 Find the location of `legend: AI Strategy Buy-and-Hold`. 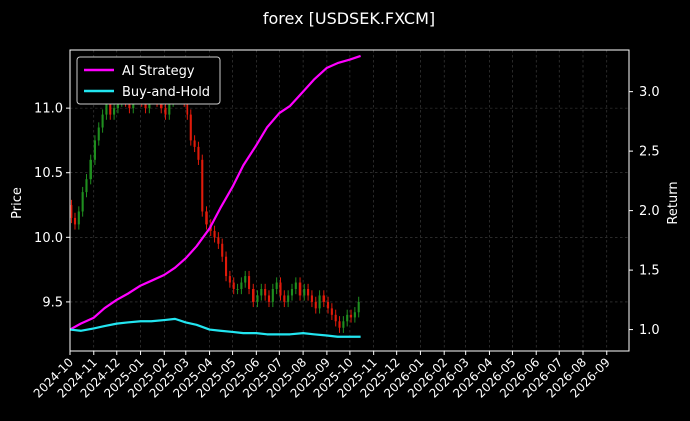

legend: AI Strategy Buy-and-Hold is located at coordinates (148, 80).